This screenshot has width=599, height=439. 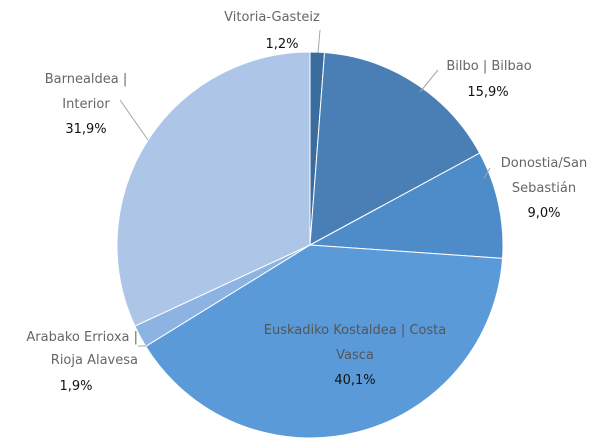 I want to click on slice-value: 15,9%, so click(x=488, y=92).